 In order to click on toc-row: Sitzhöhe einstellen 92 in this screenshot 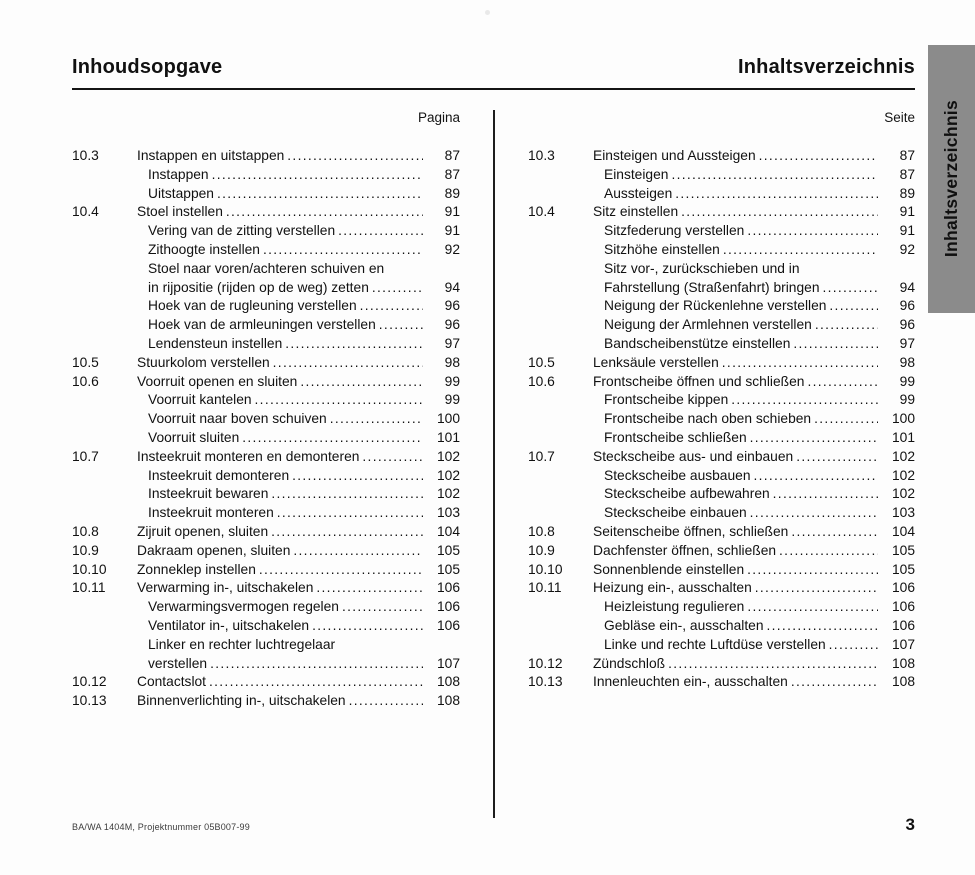, I will do `click(721, 250)`.